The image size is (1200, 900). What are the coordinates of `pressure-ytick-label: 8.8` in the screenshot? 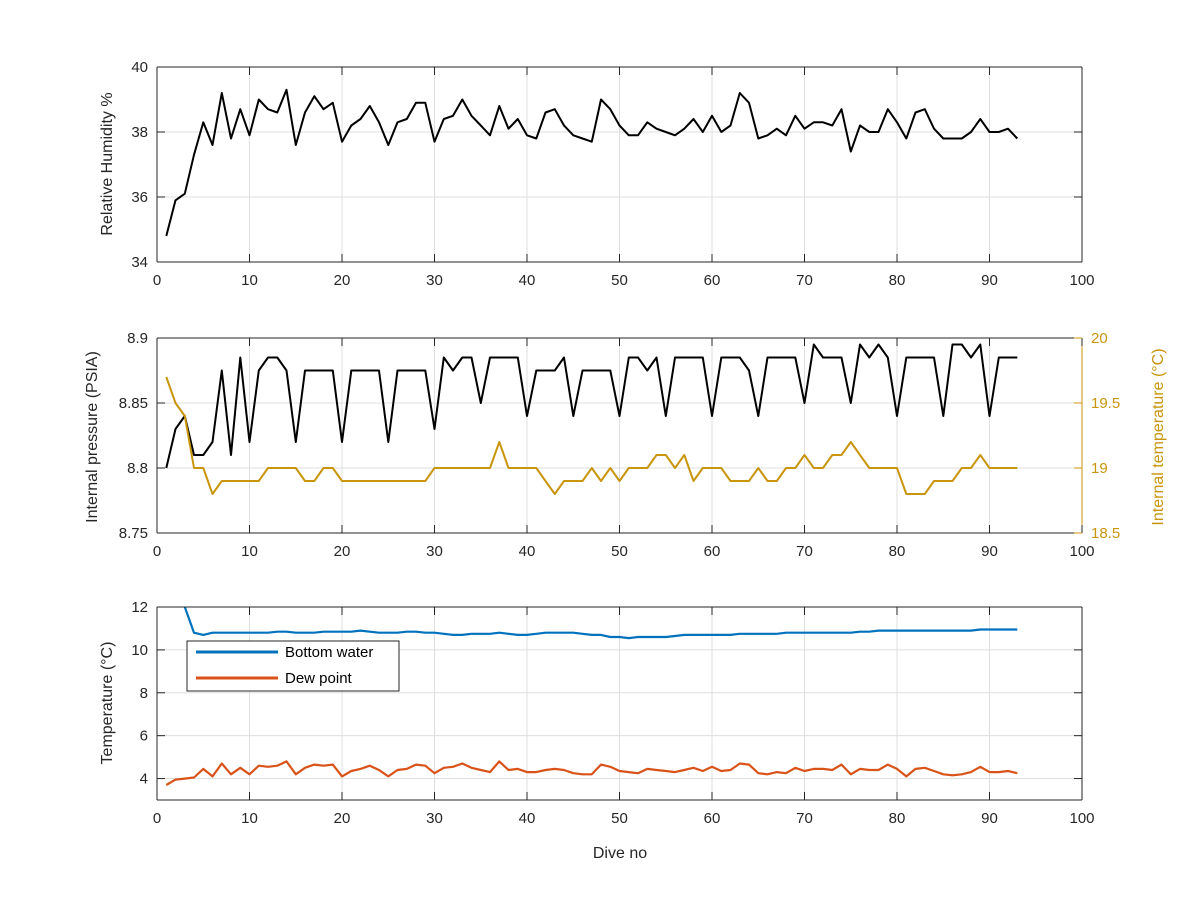 It's located at (137, 468).